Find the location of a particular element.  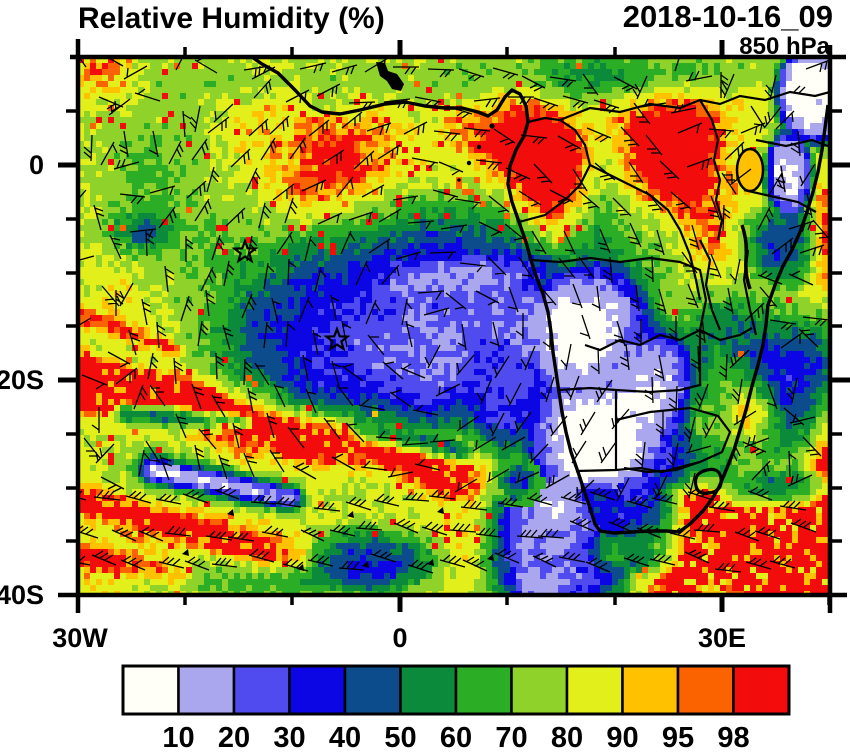

svg-text: 20S is located at coordinates (22, 380).